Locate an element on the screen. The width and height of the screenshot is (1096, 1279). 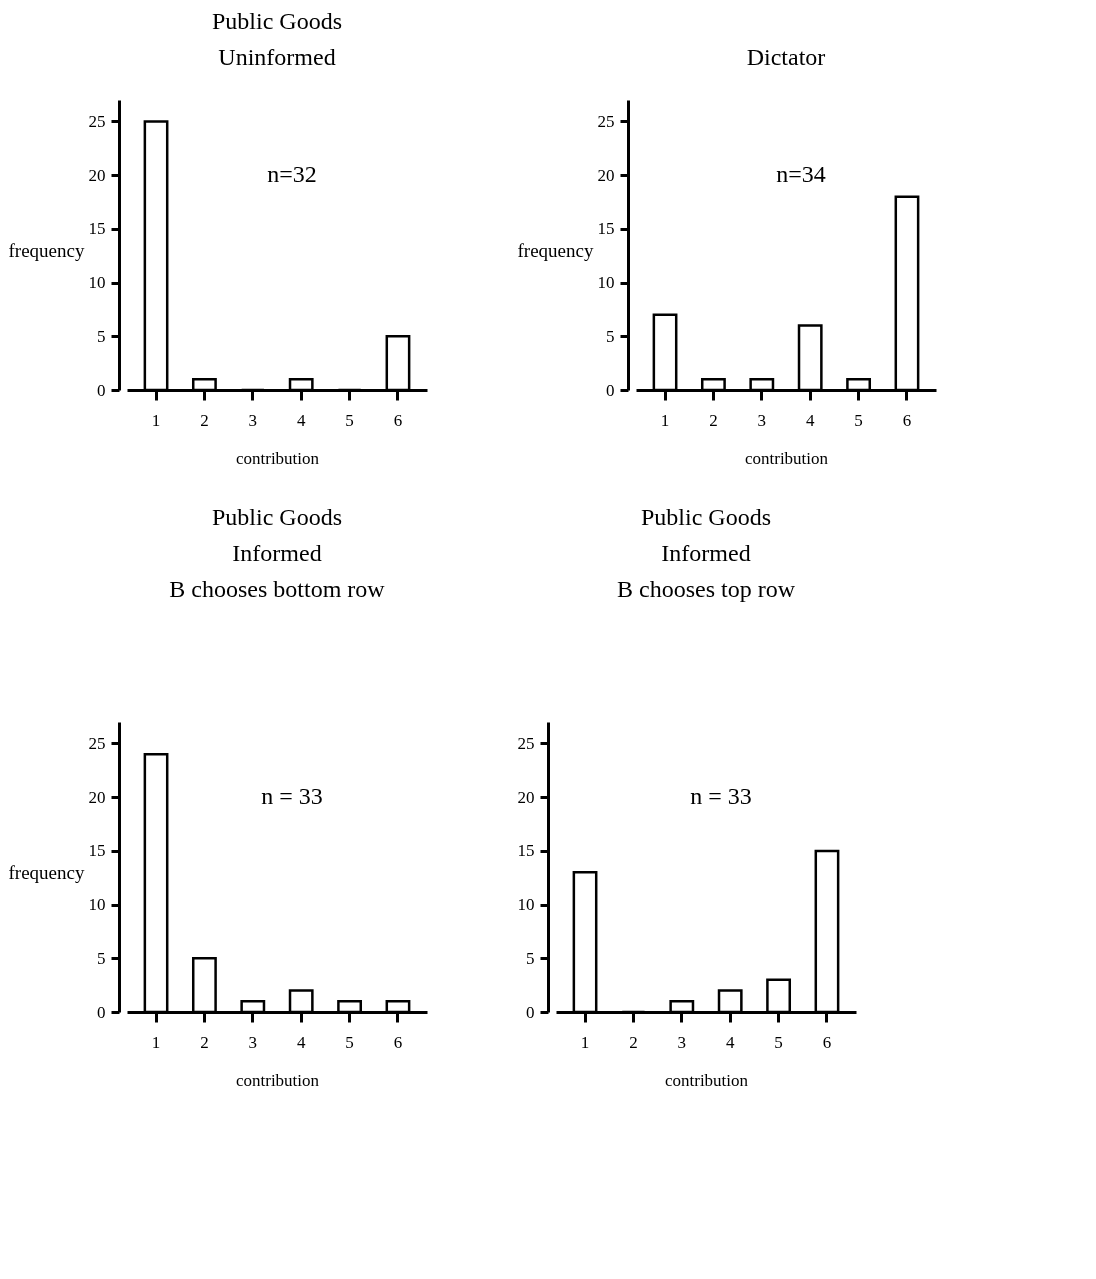
chart-title: Public Goods Informed B chooses bottom row is located at coordinates (277, 553).